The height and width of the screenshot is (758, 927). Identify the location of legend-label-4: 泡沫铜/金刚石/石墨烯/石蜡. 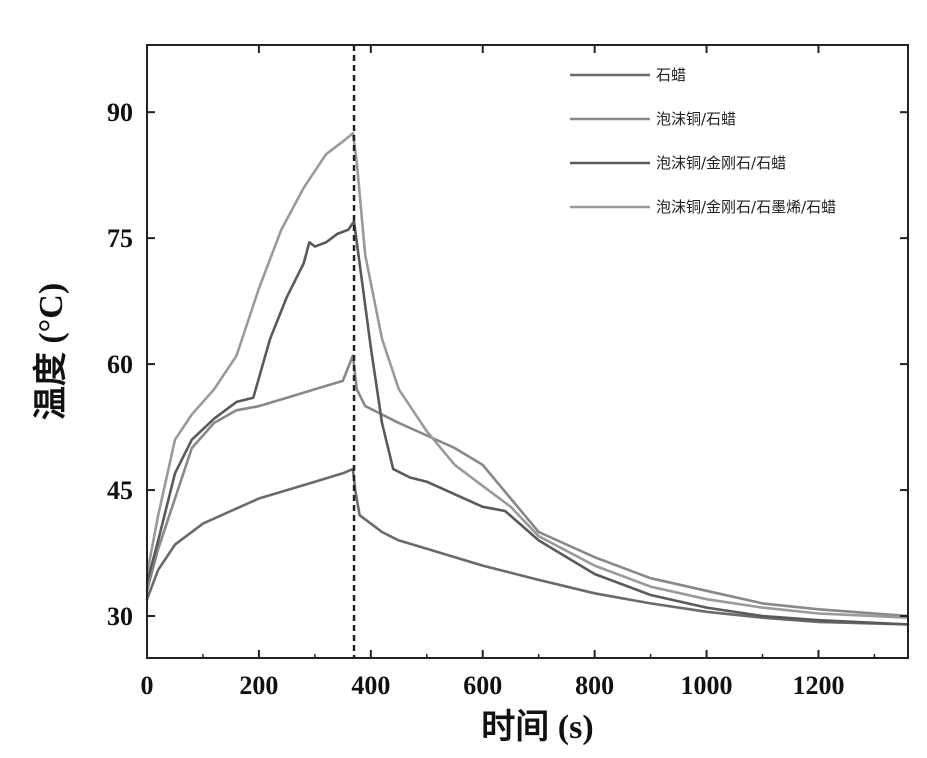
(746, 207).